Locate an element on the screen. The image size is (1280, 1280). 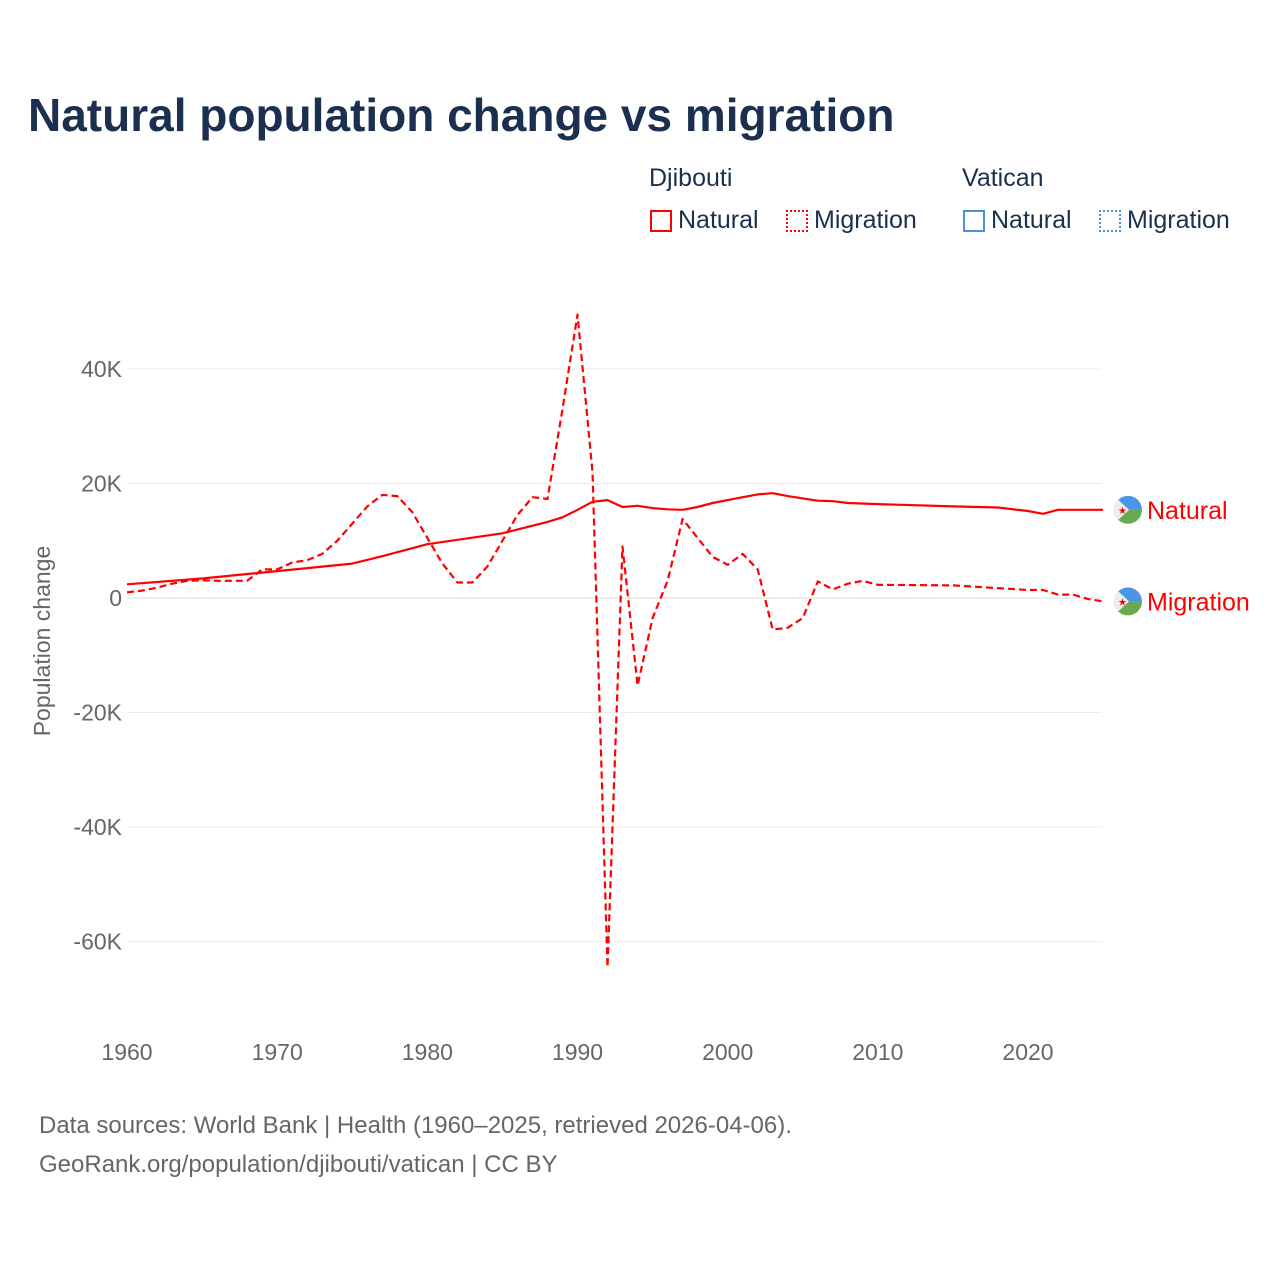
y-tick-label: 0 is located at coordinates (115, 598).